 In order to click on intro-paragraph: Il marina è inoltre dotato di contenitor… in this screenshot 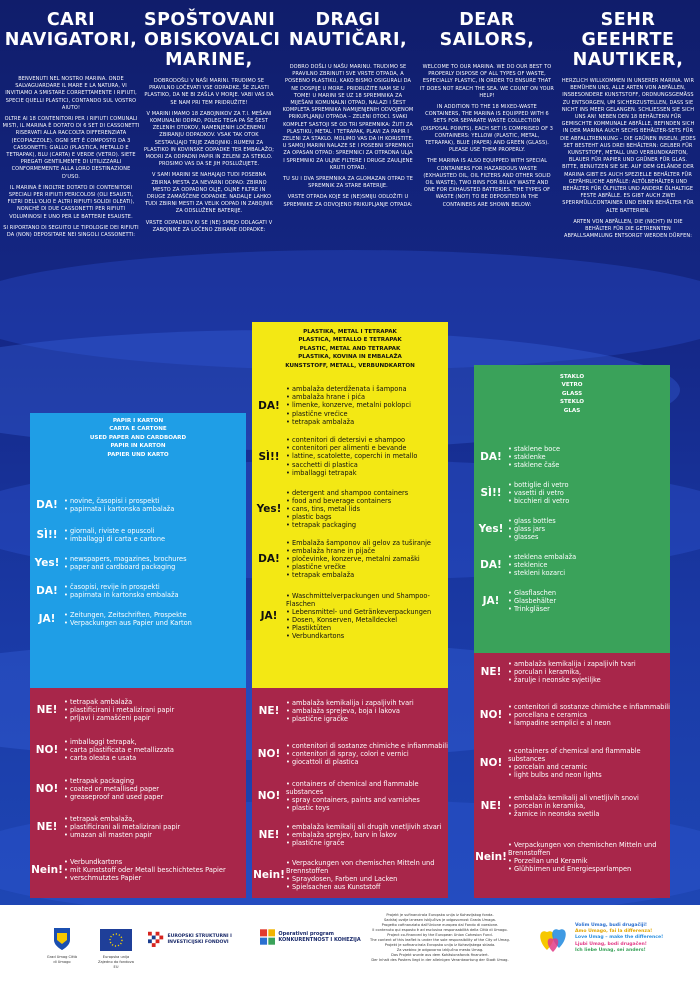, I will do `click(71, 202)`.